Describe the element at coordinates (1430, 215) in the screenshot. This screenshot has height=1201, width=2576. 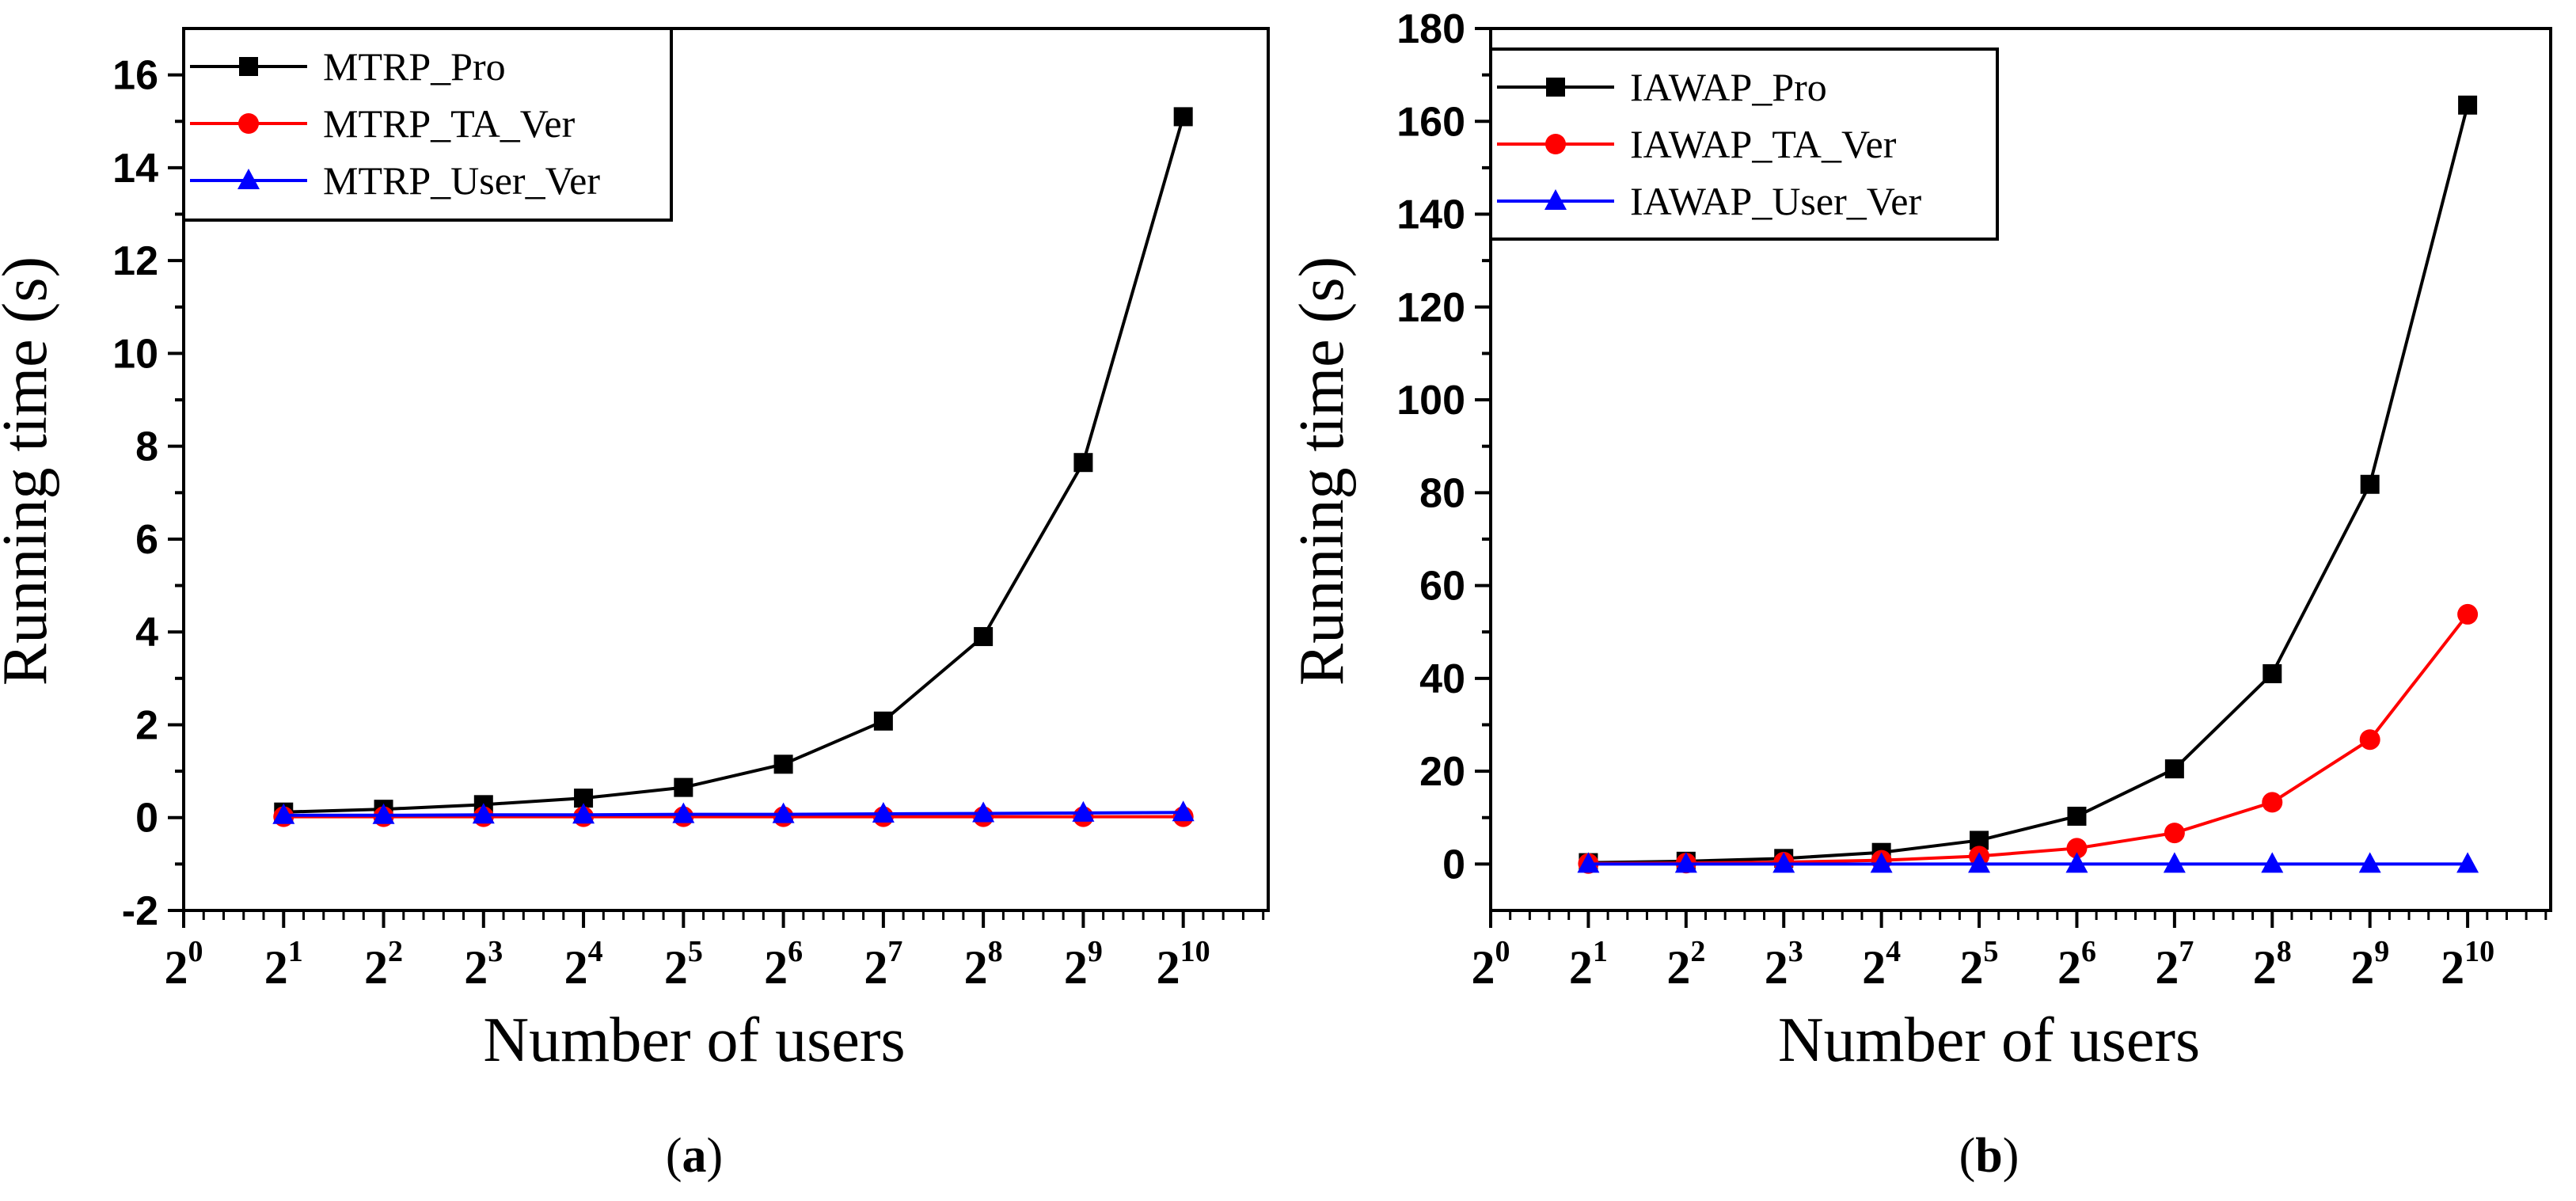
I see `y-tick-label: 140` at that location.